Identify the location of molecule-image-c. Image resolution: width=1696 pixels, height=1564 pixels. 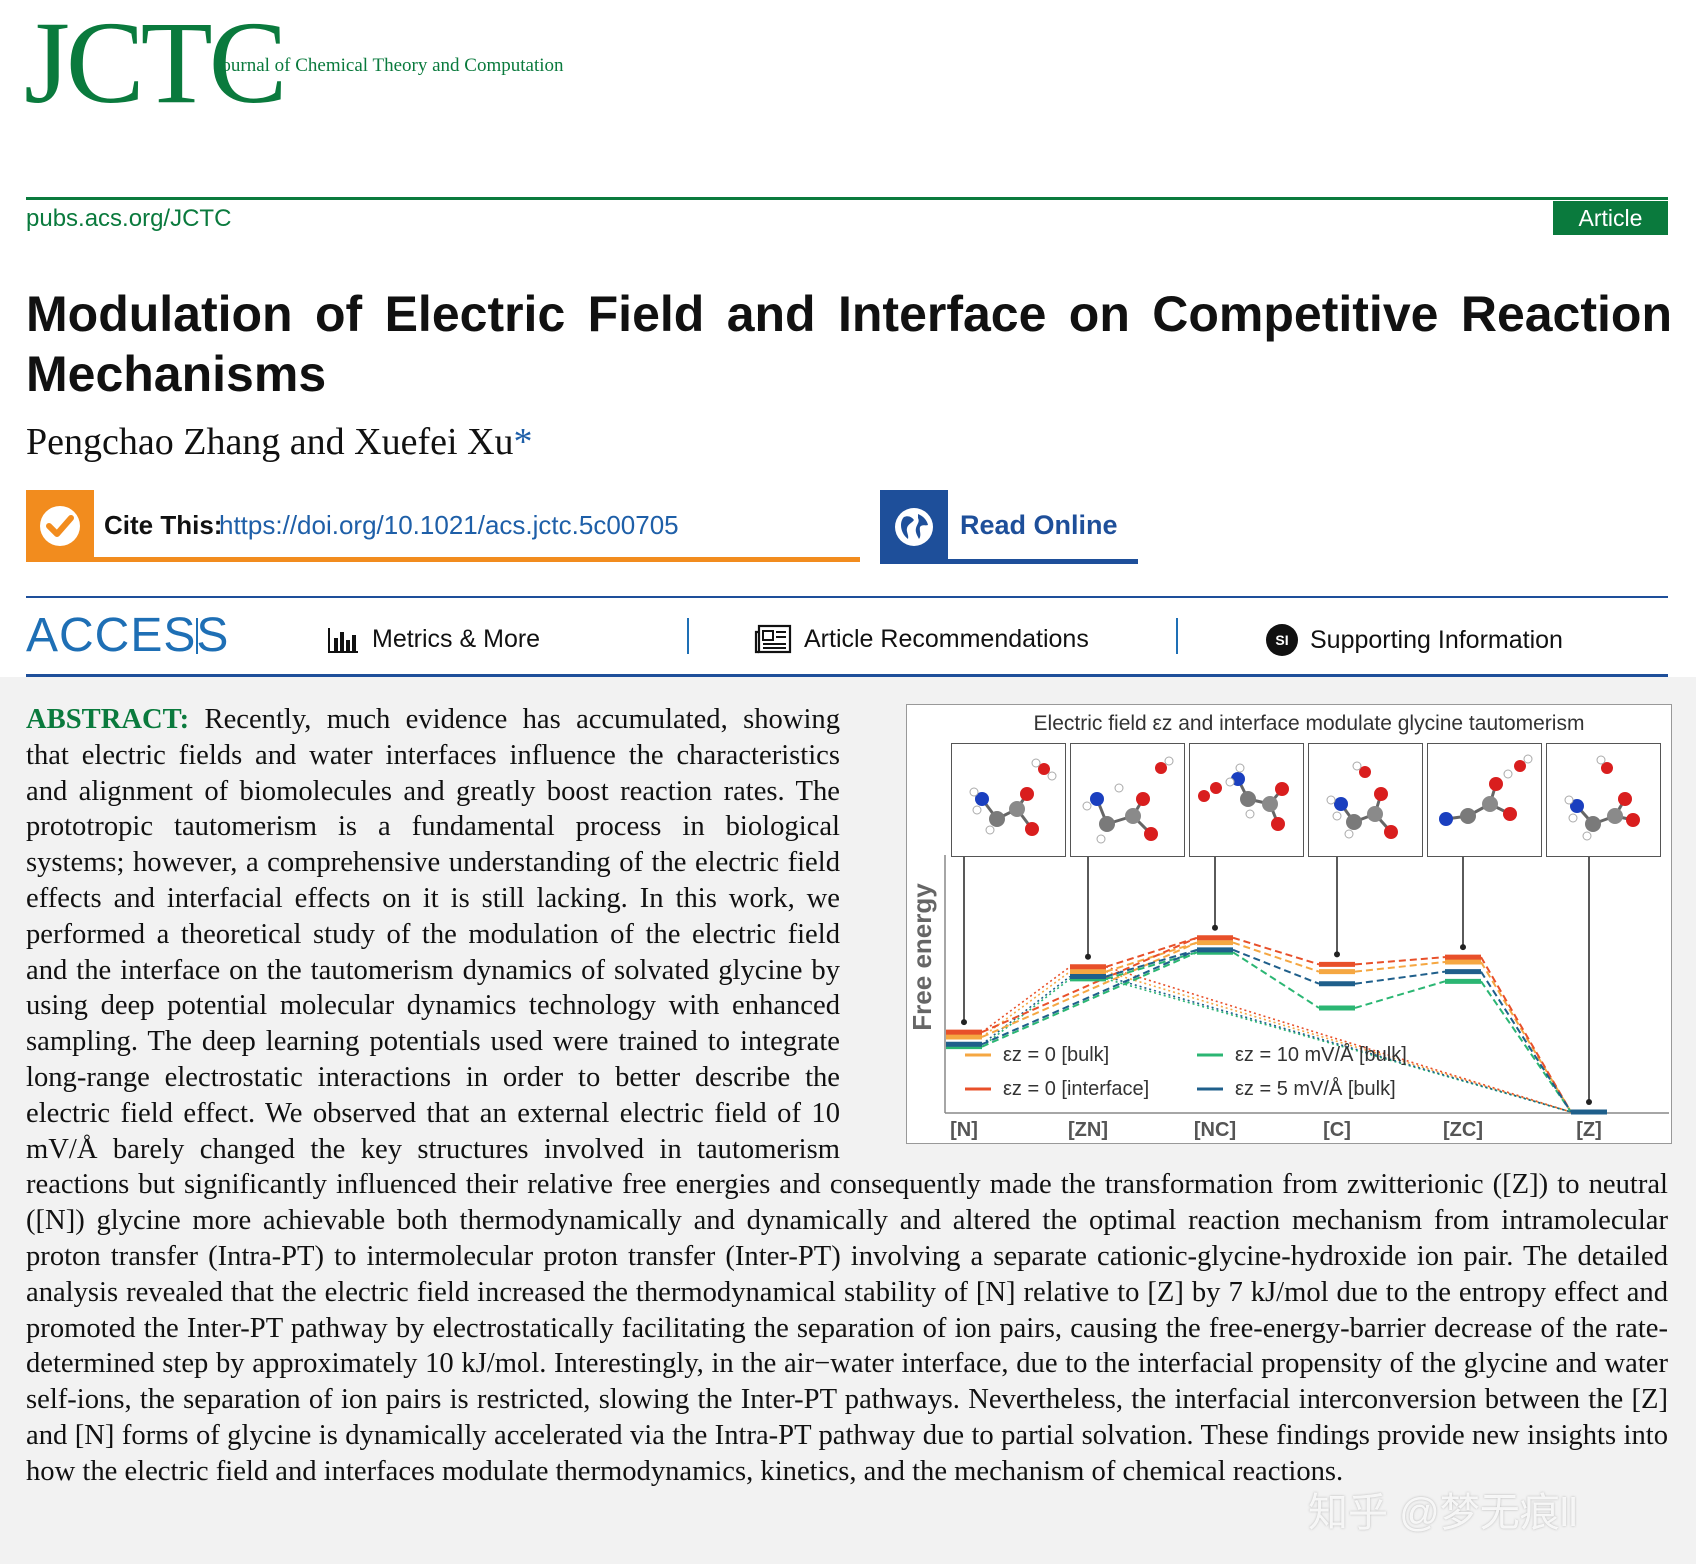
(1365, 800).